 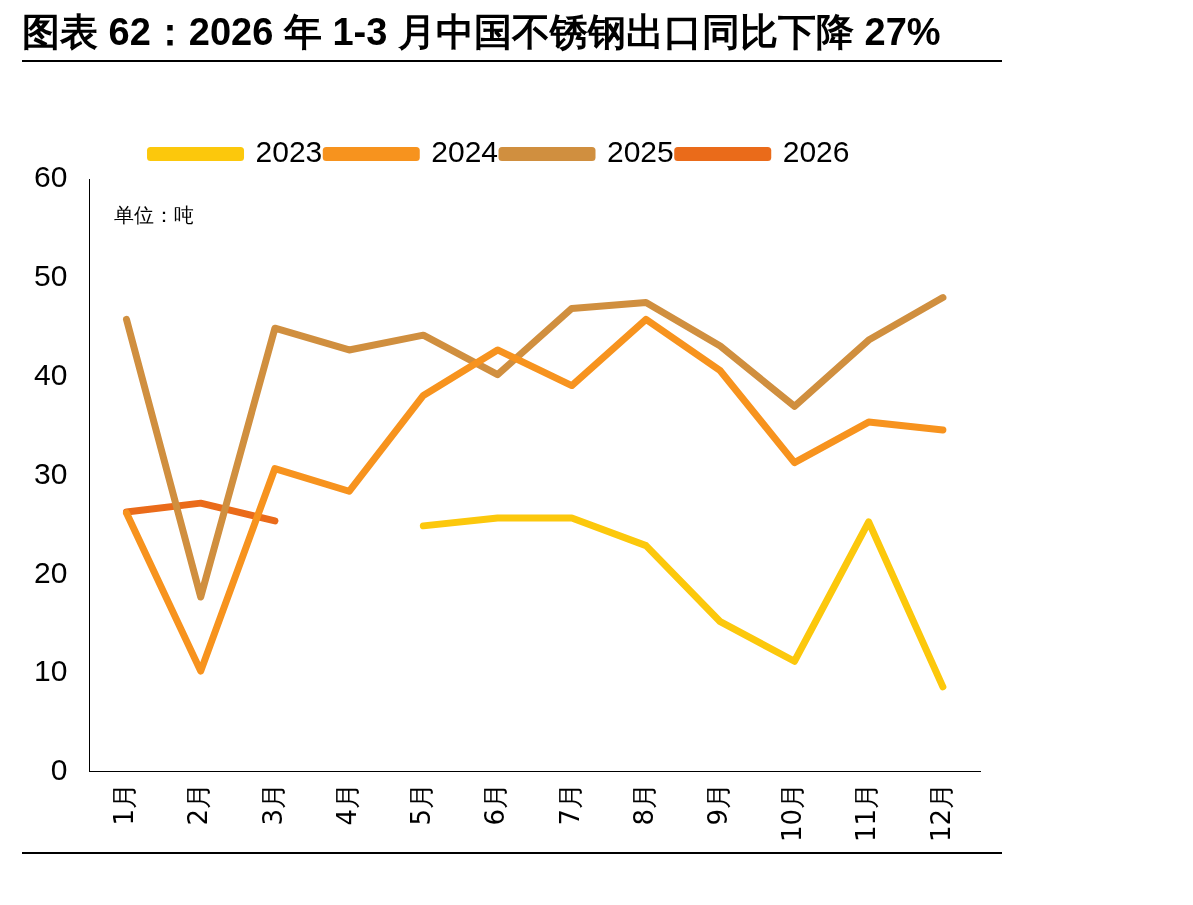 I want to click on legend-label: 2025, so click(x=640, y=152).